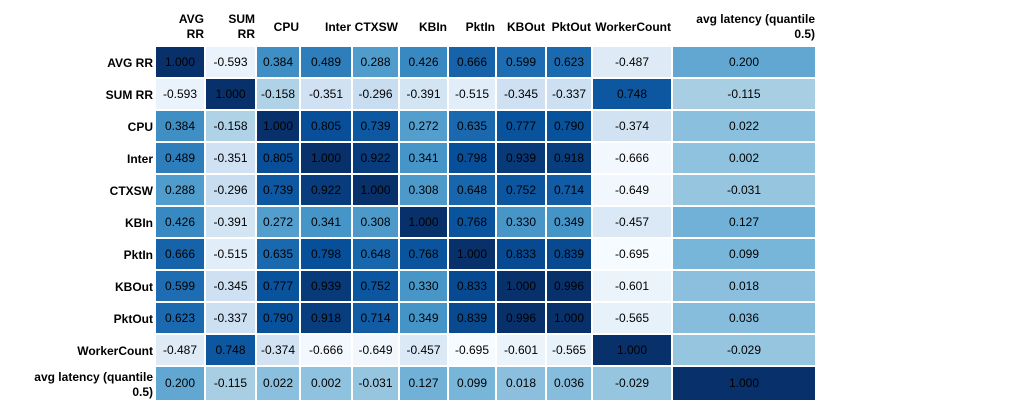 This screenshot has height=412, width=1024. What do you see at coordinates (472, 349) in the screenshot?
I see `cell-value-label: -0.695` at bounding box center [472, 349].